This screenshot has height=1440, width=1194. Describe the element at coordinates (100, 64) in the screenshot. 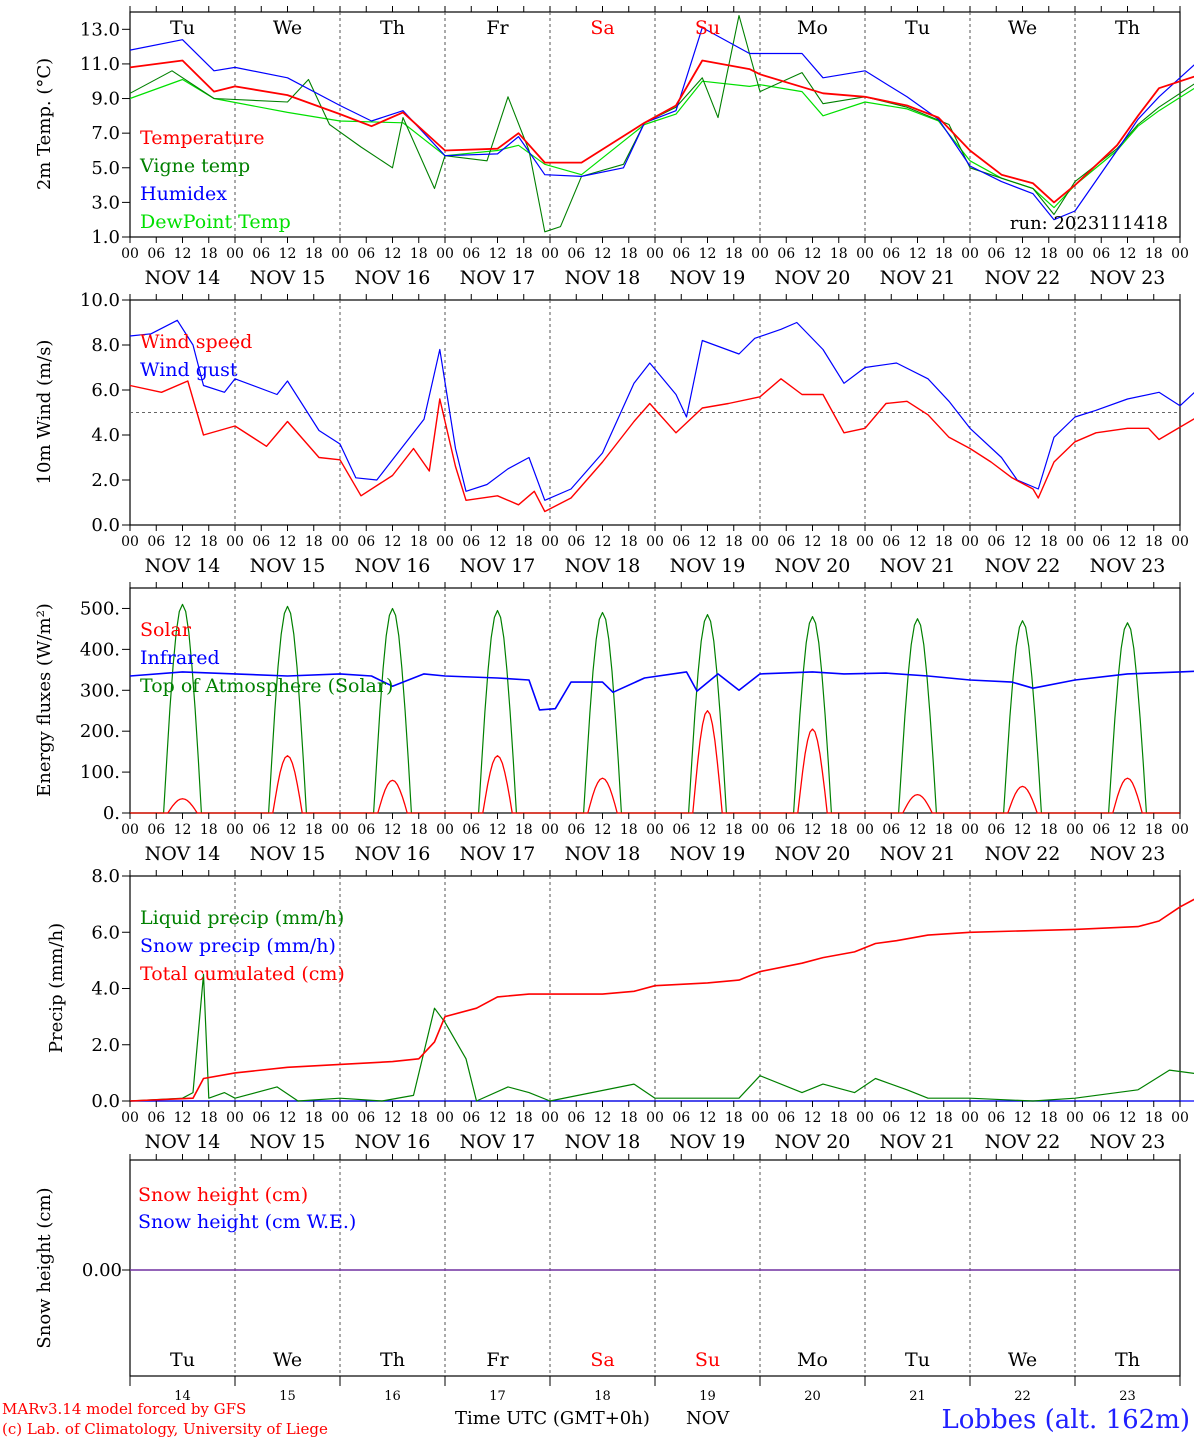

I see `y-tick-label: 11.0` at that location.